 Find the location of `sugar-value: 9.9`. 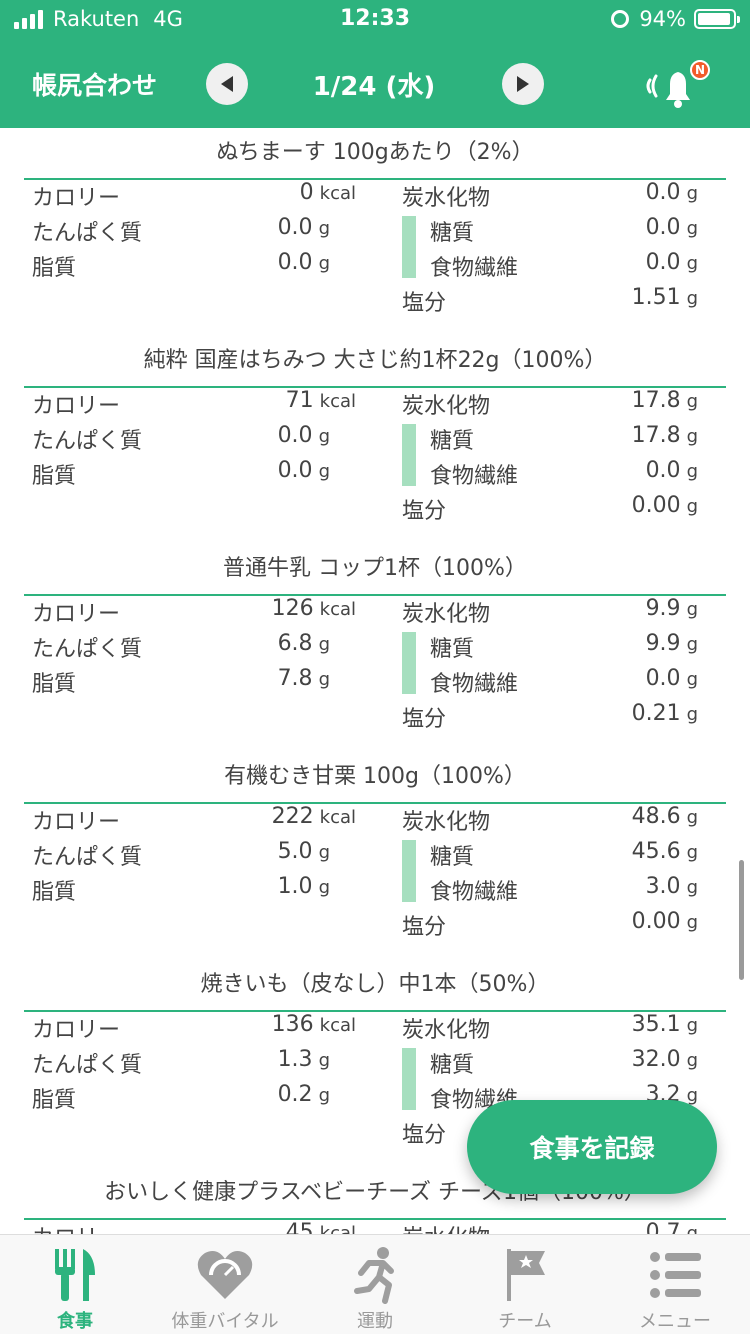

sugar-value: 9.9 is located at coordinates (663, 643).